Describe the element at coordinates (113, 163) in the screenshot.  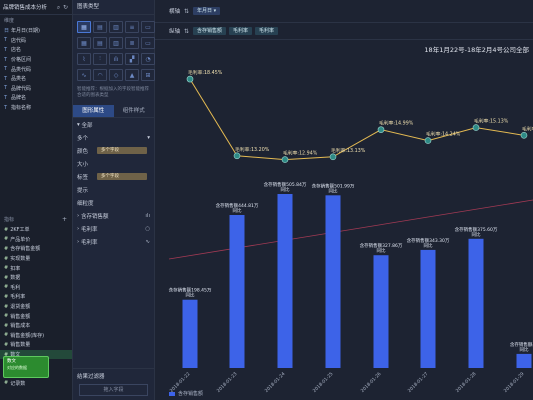
I see `size-row: 大小` at that location.